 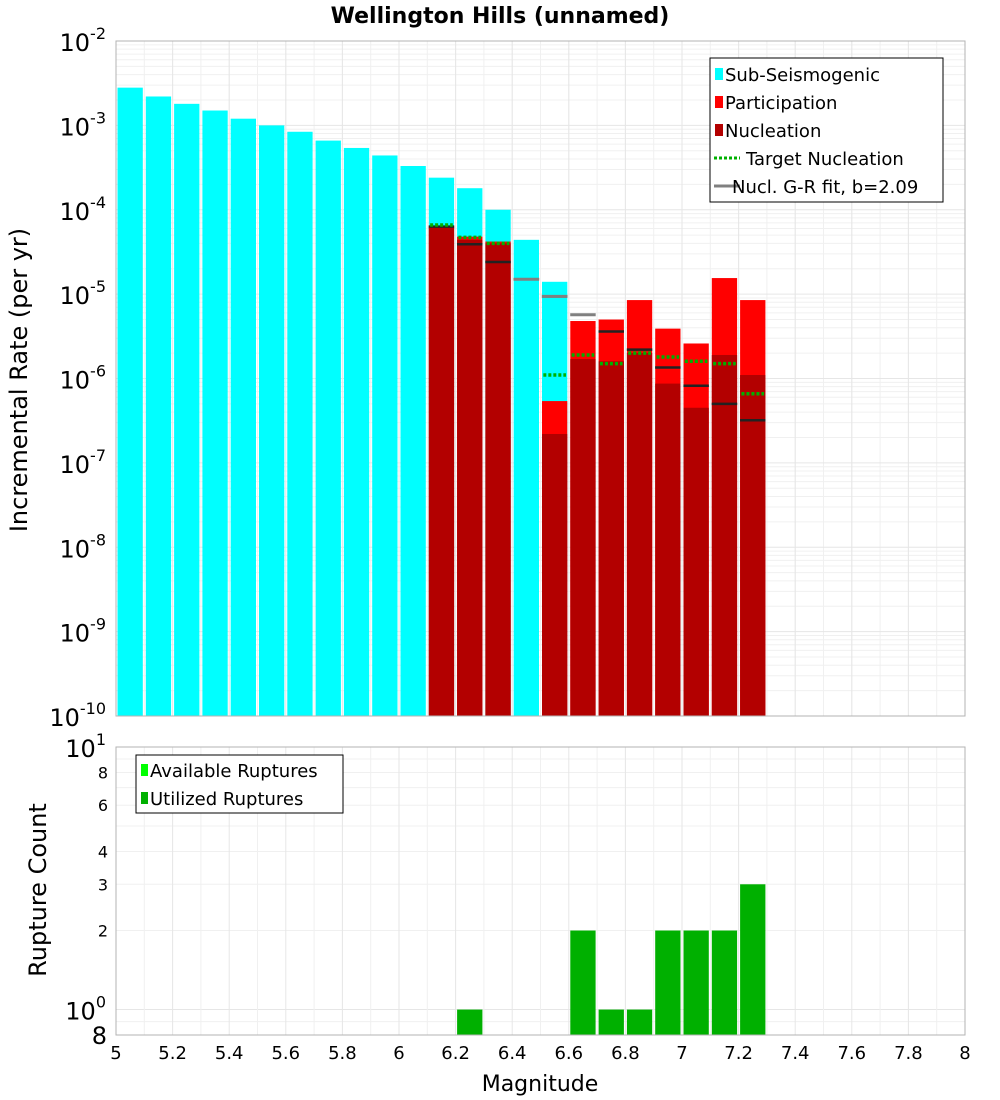 I want to click on legend-label: Utilized Ruptures, so click(x=226, y=799).